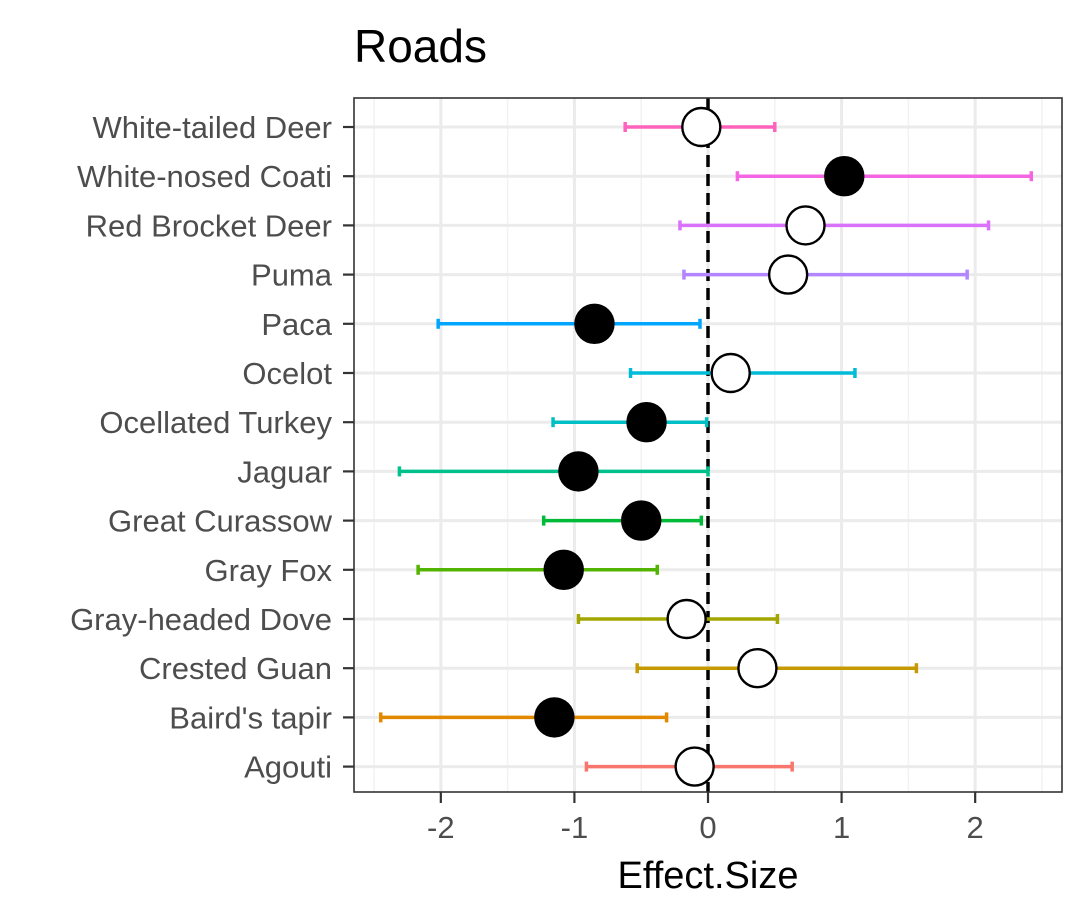 The height and width of the screenshot is (922, 1087). Describe the element at coordinates (204, 176) in the screenshot. I see `y-tick-label: White-nosed Coati` at that location.